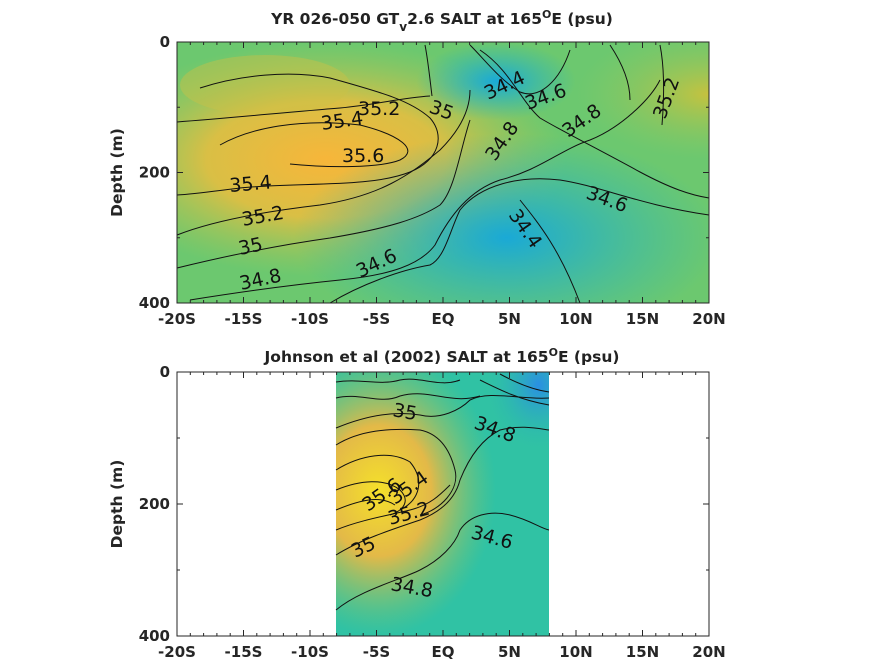 This screenshot has width=884, height=663. What do you see at coordinates (575, 652) in the screenshot?
I see `chart-2-x-tick-label: 10N` at bounding box center [575, 652].